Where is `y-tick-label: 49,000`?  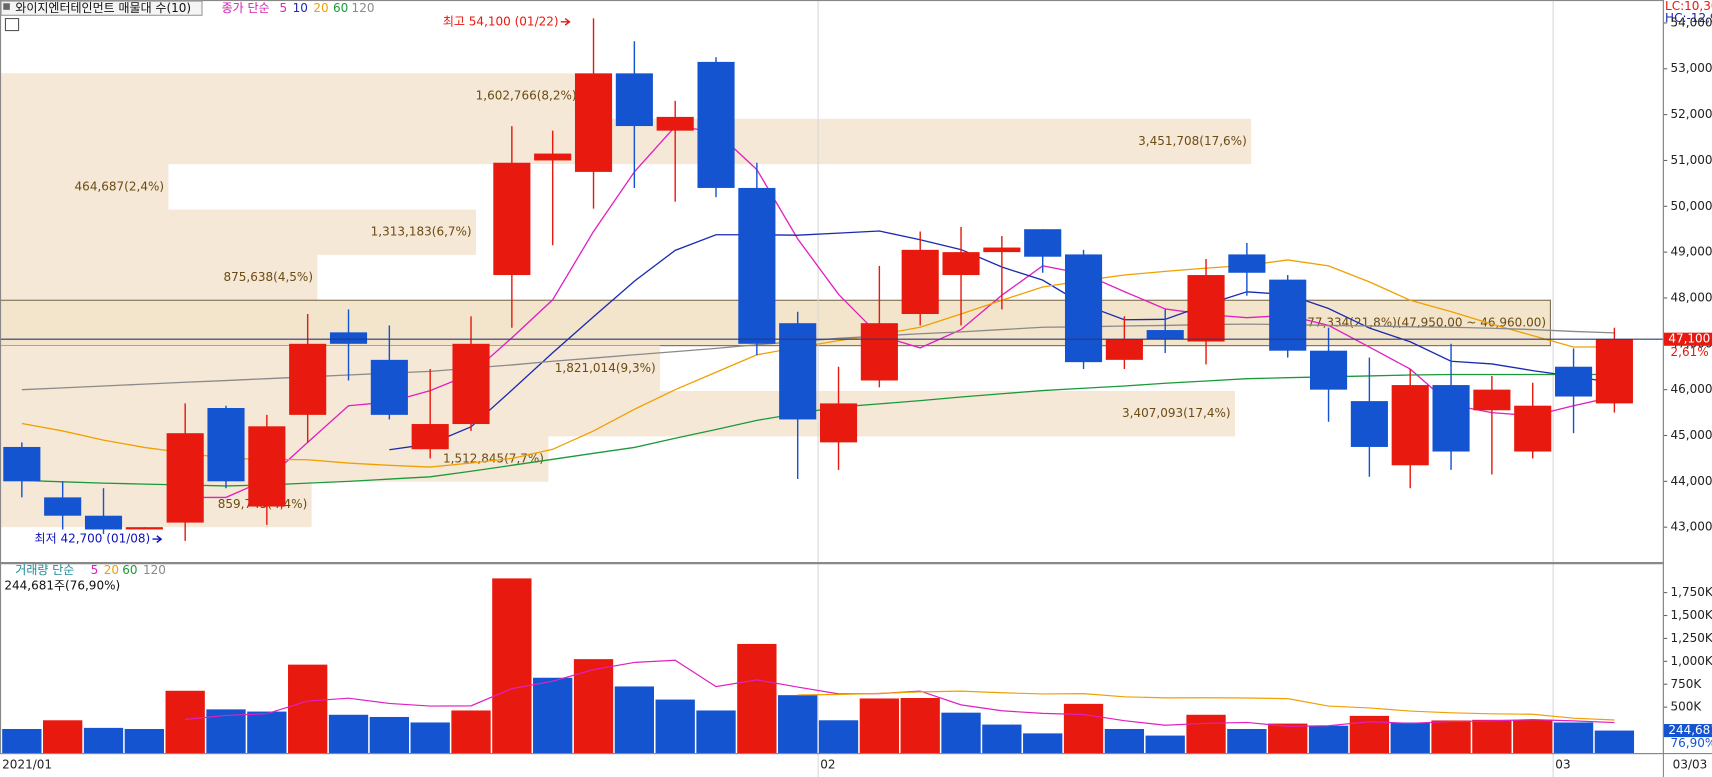 y-tick-label: 49,000 is located at coordinates (1691, 252).